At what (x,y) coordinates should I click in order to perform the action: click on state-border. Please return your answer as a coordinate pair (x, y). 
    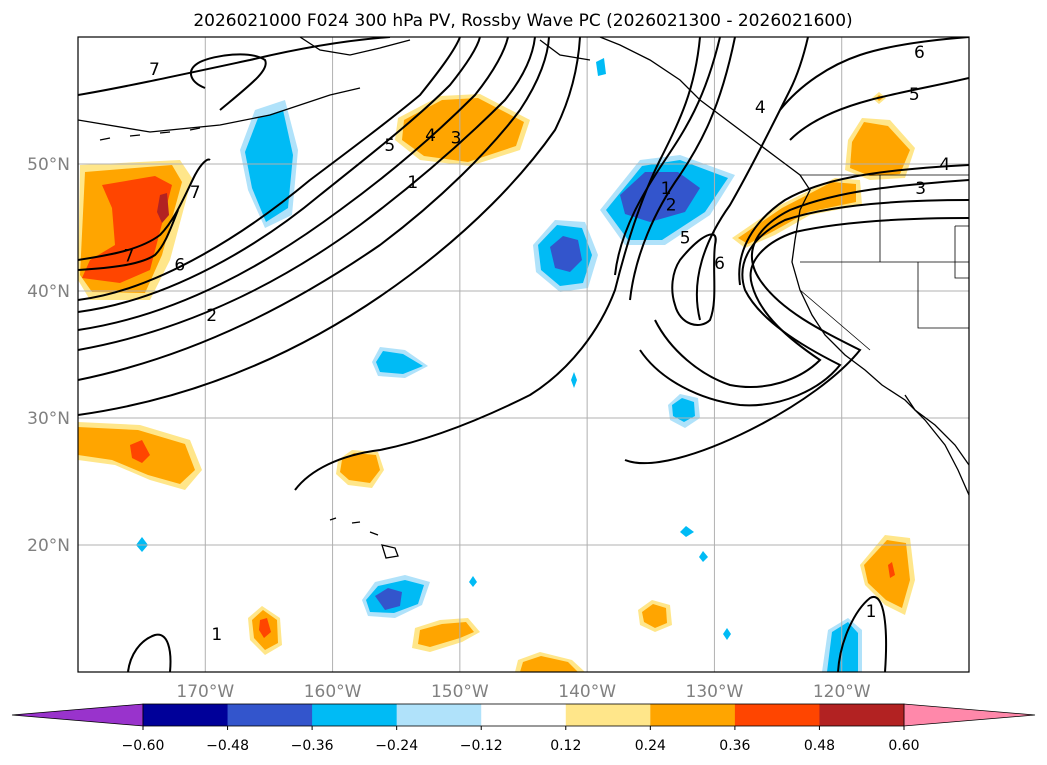
    Looking at the image, I should click on (884, 263).